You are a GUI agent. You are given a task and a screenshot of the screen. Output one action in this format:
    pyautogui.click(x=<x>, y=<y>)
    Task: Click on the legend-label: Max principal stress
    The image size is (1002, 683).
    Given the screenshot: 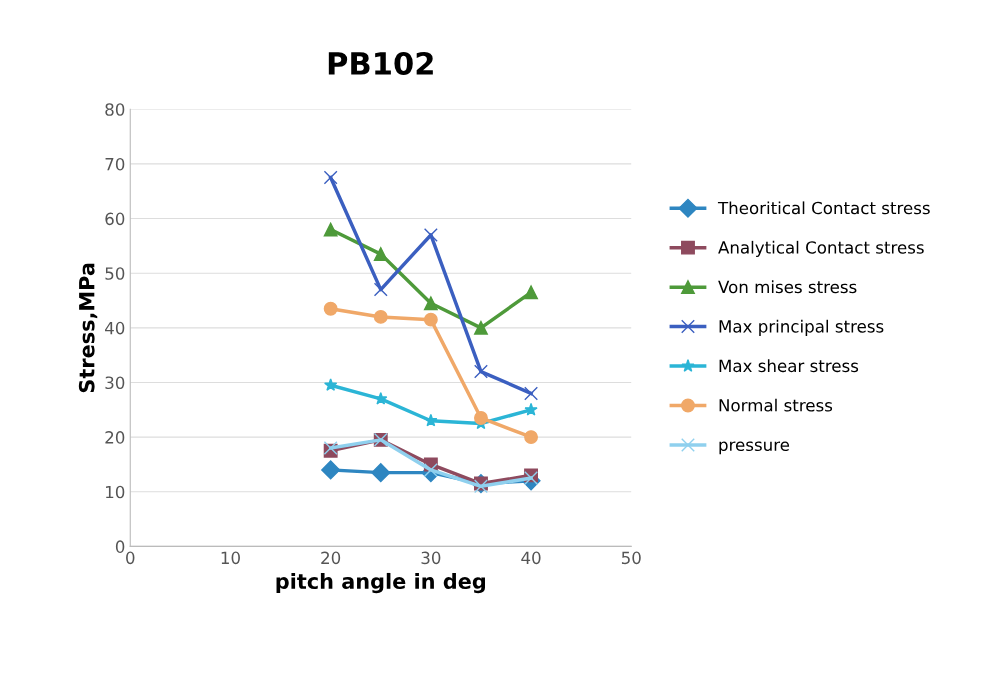 What is the action you would take?
    pyautogui.click(x=801, y=327)
    